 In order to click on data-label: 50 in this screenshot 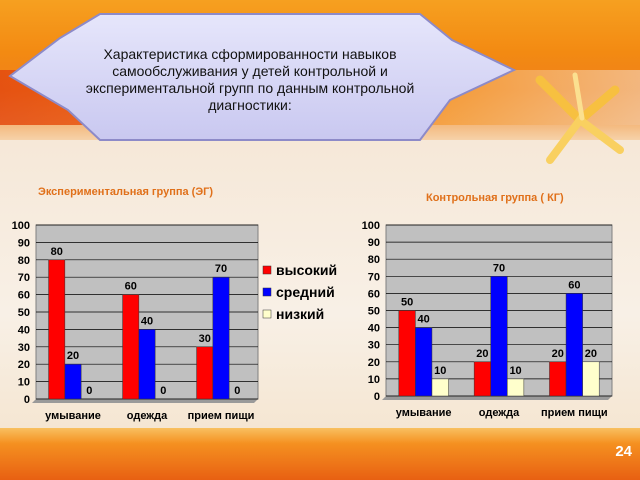, I will do `click(407, 303)`.